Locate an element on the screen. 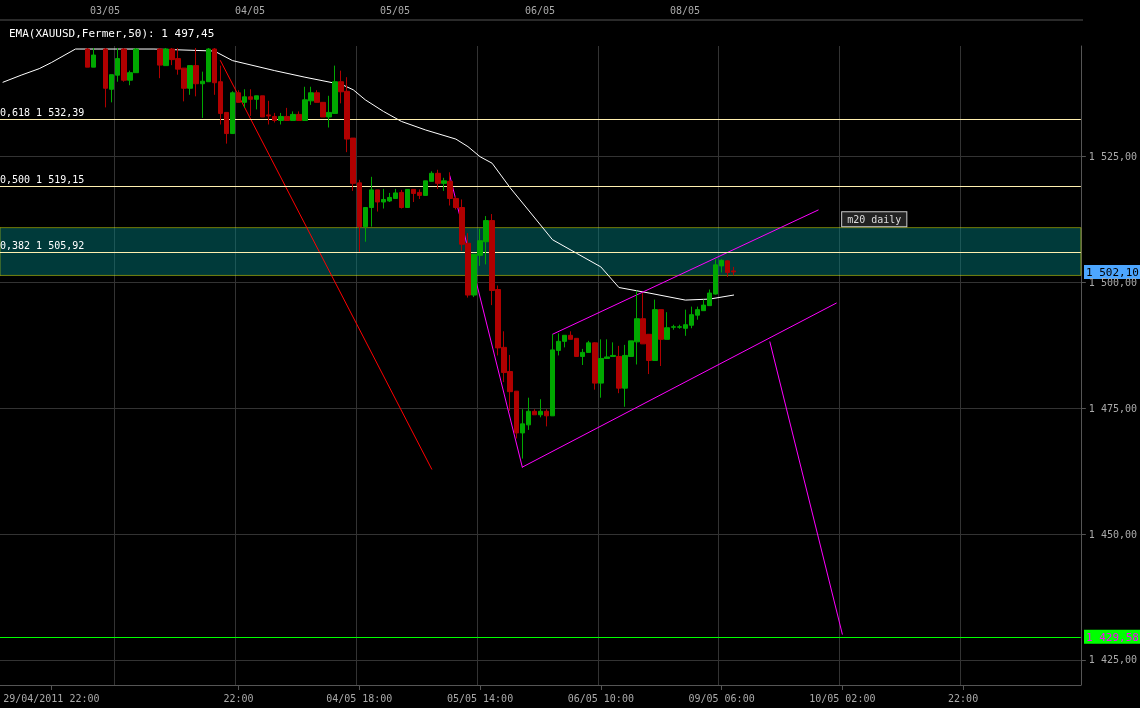  x-tick-label: 06/05 10:00 is located at coordinates (600, 698).